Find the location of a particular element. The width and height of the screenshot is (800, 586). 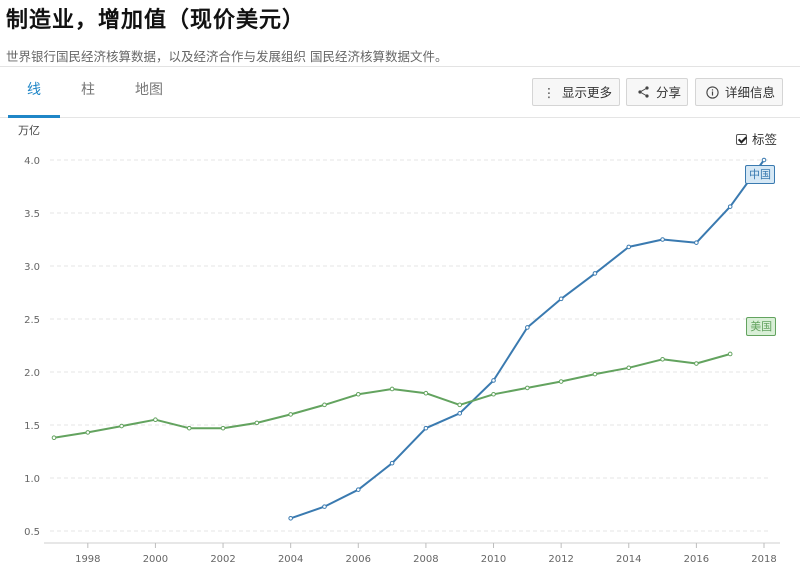

x-tick-label: 2010 is located at coordinates (493, 559).